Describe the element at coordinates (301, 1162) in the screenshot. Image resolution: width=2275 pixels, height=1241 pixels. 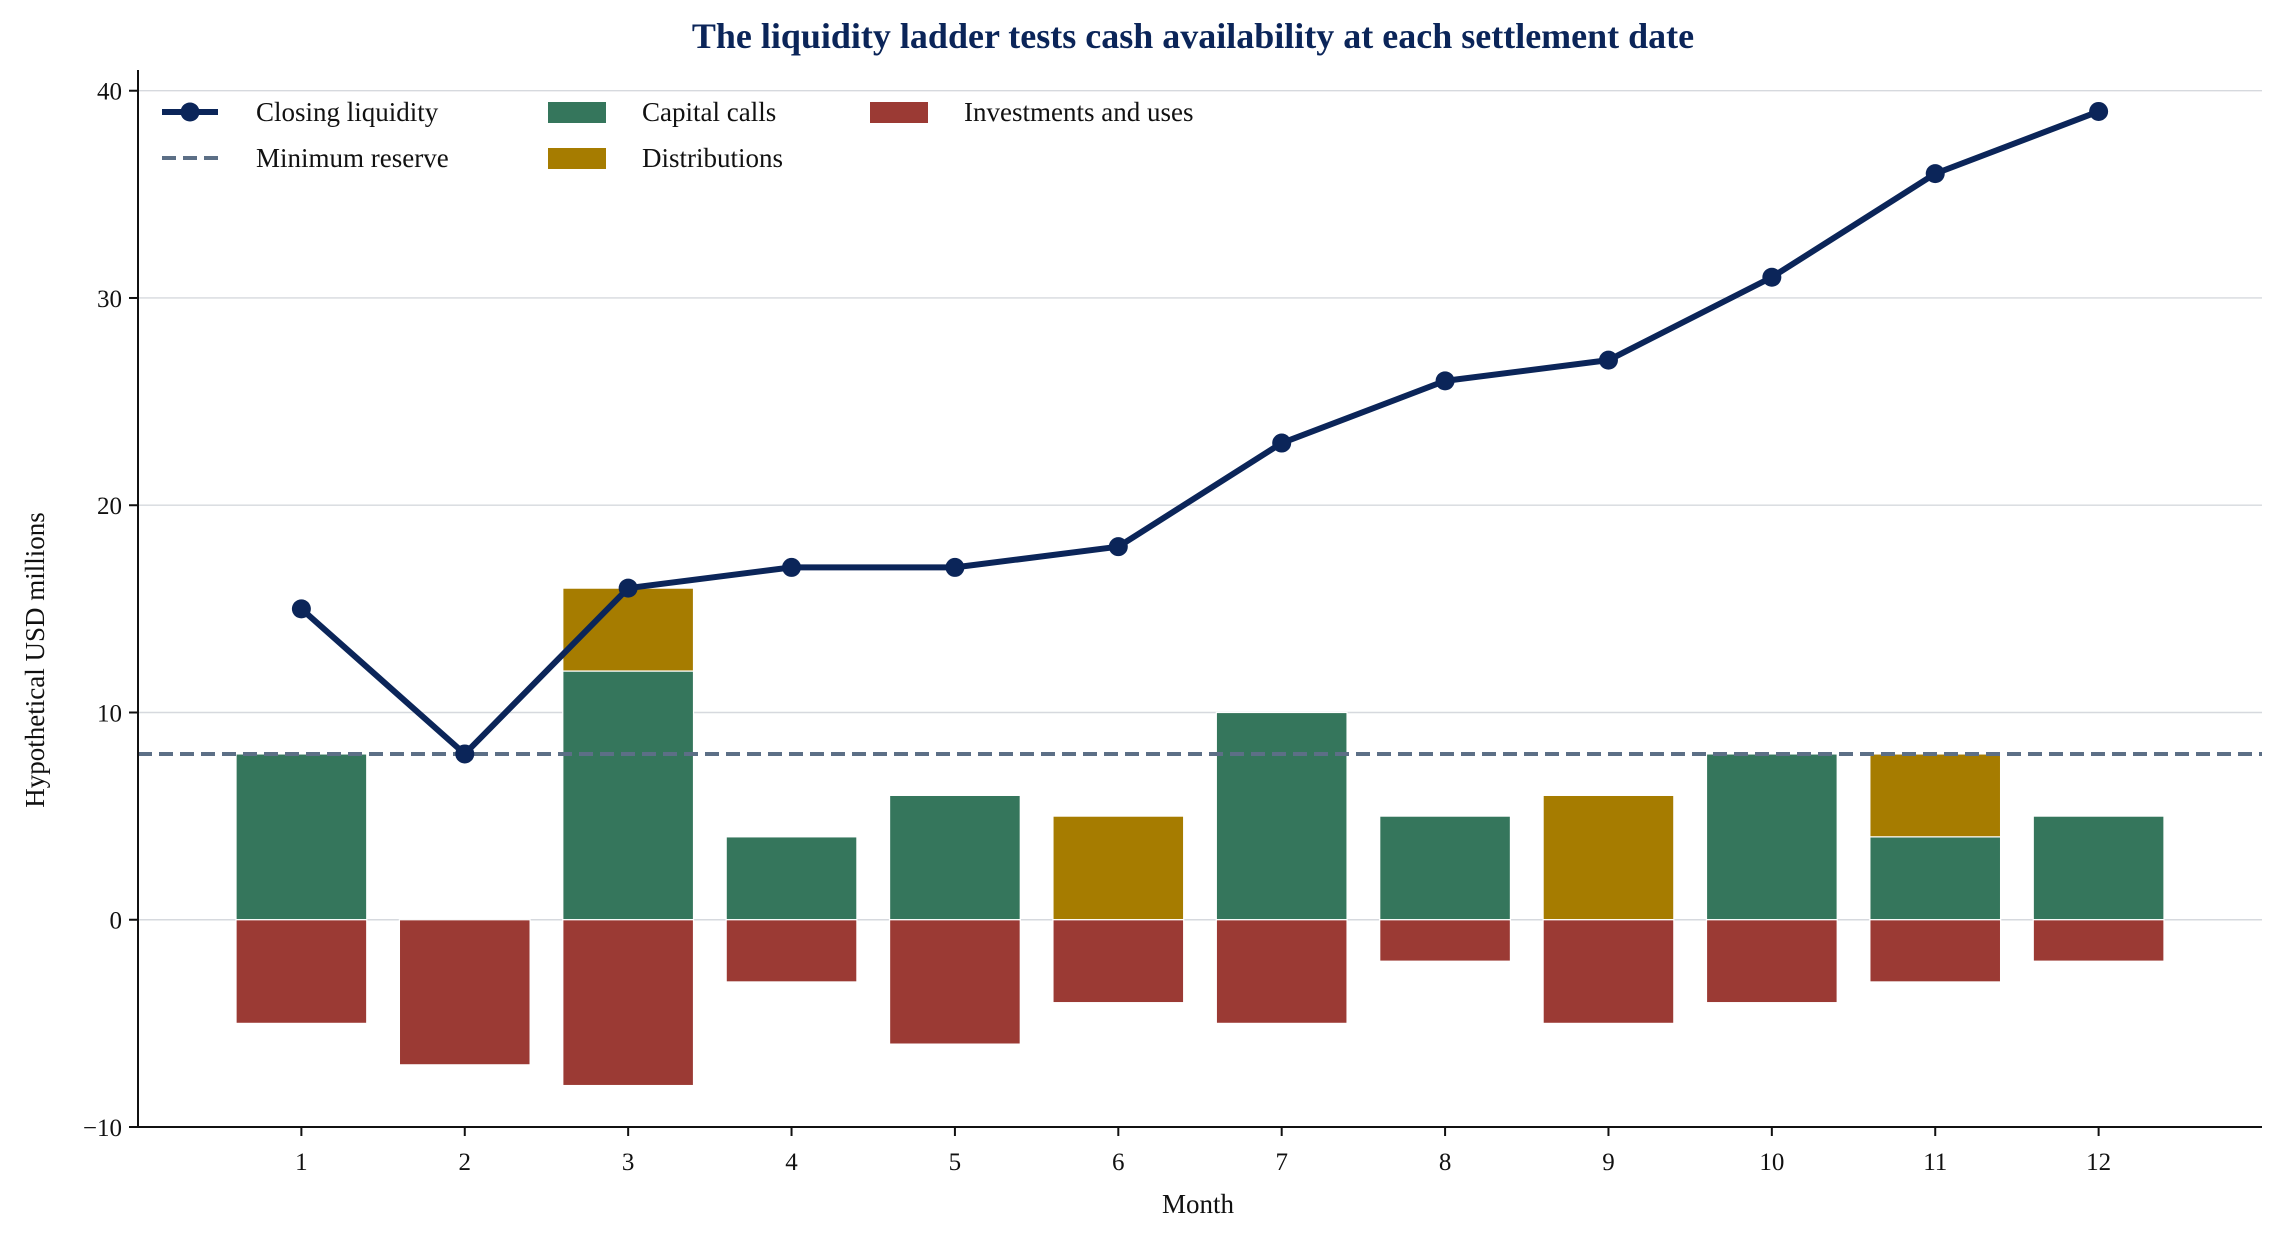
I see `x-tick-label-1: 1` at that location.